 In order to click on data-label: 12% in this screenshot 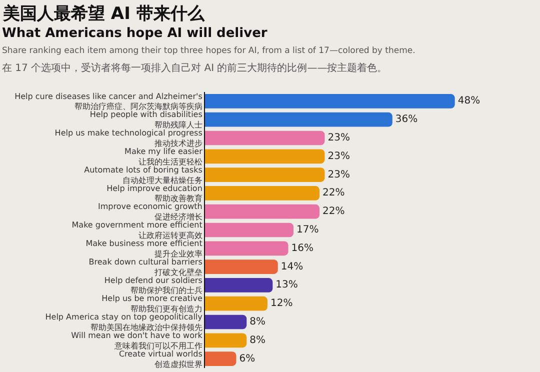, I will do `click(281, 304)`.